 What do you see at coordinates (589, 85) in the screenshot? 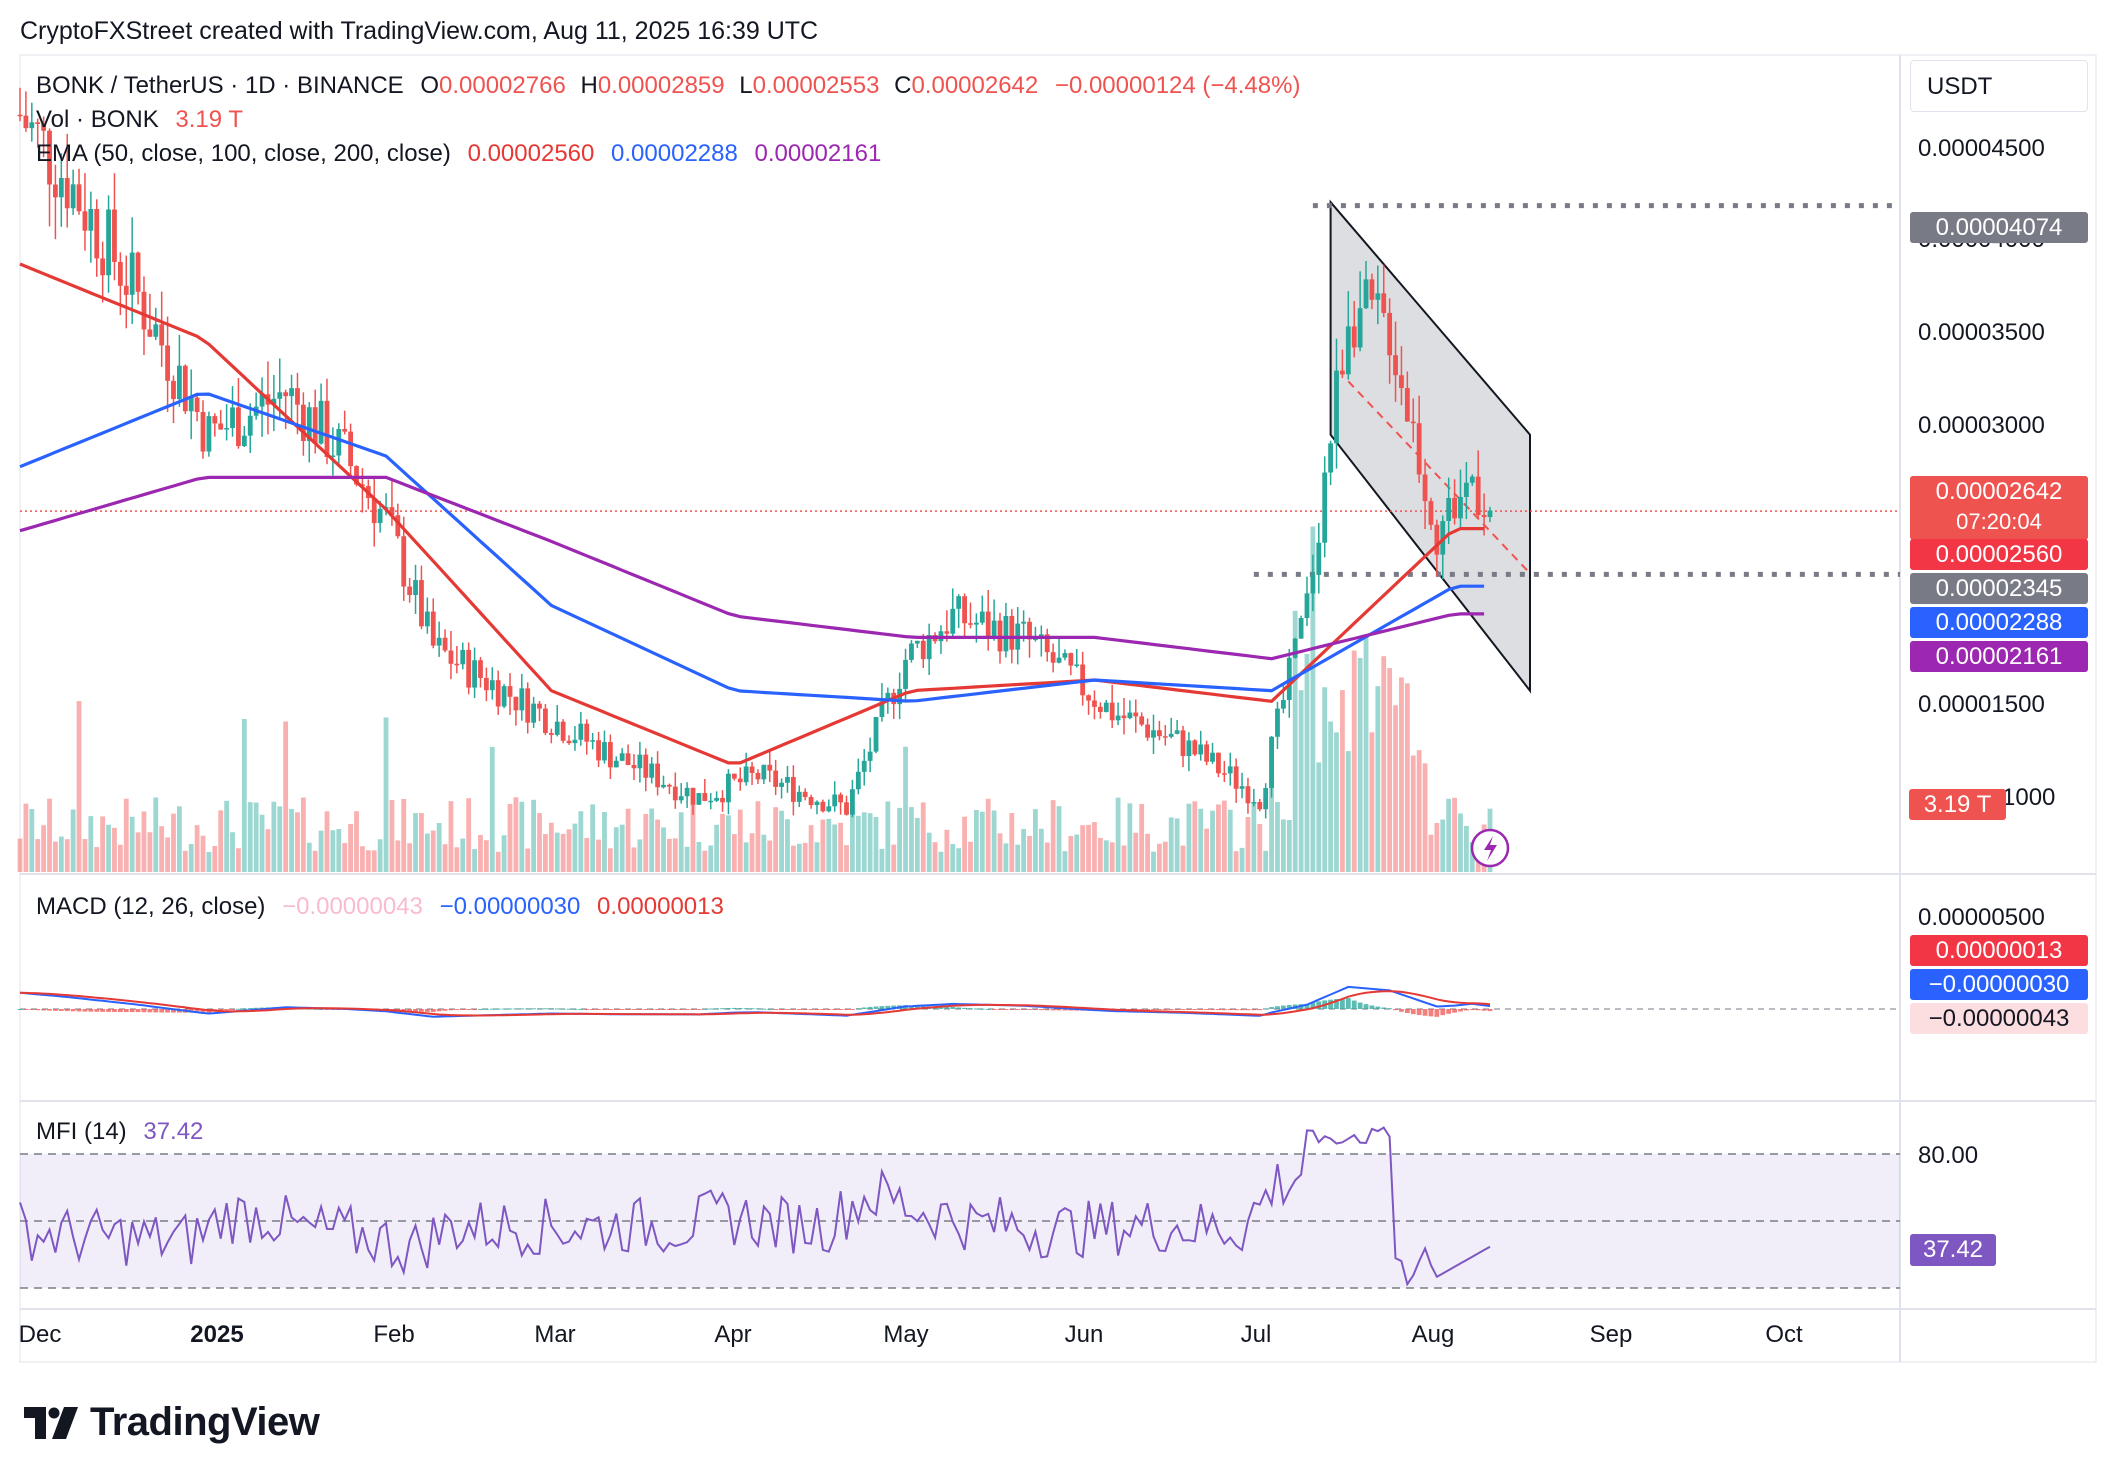
I see `ohlc-high-label: H` at bounding box center [589, 85].